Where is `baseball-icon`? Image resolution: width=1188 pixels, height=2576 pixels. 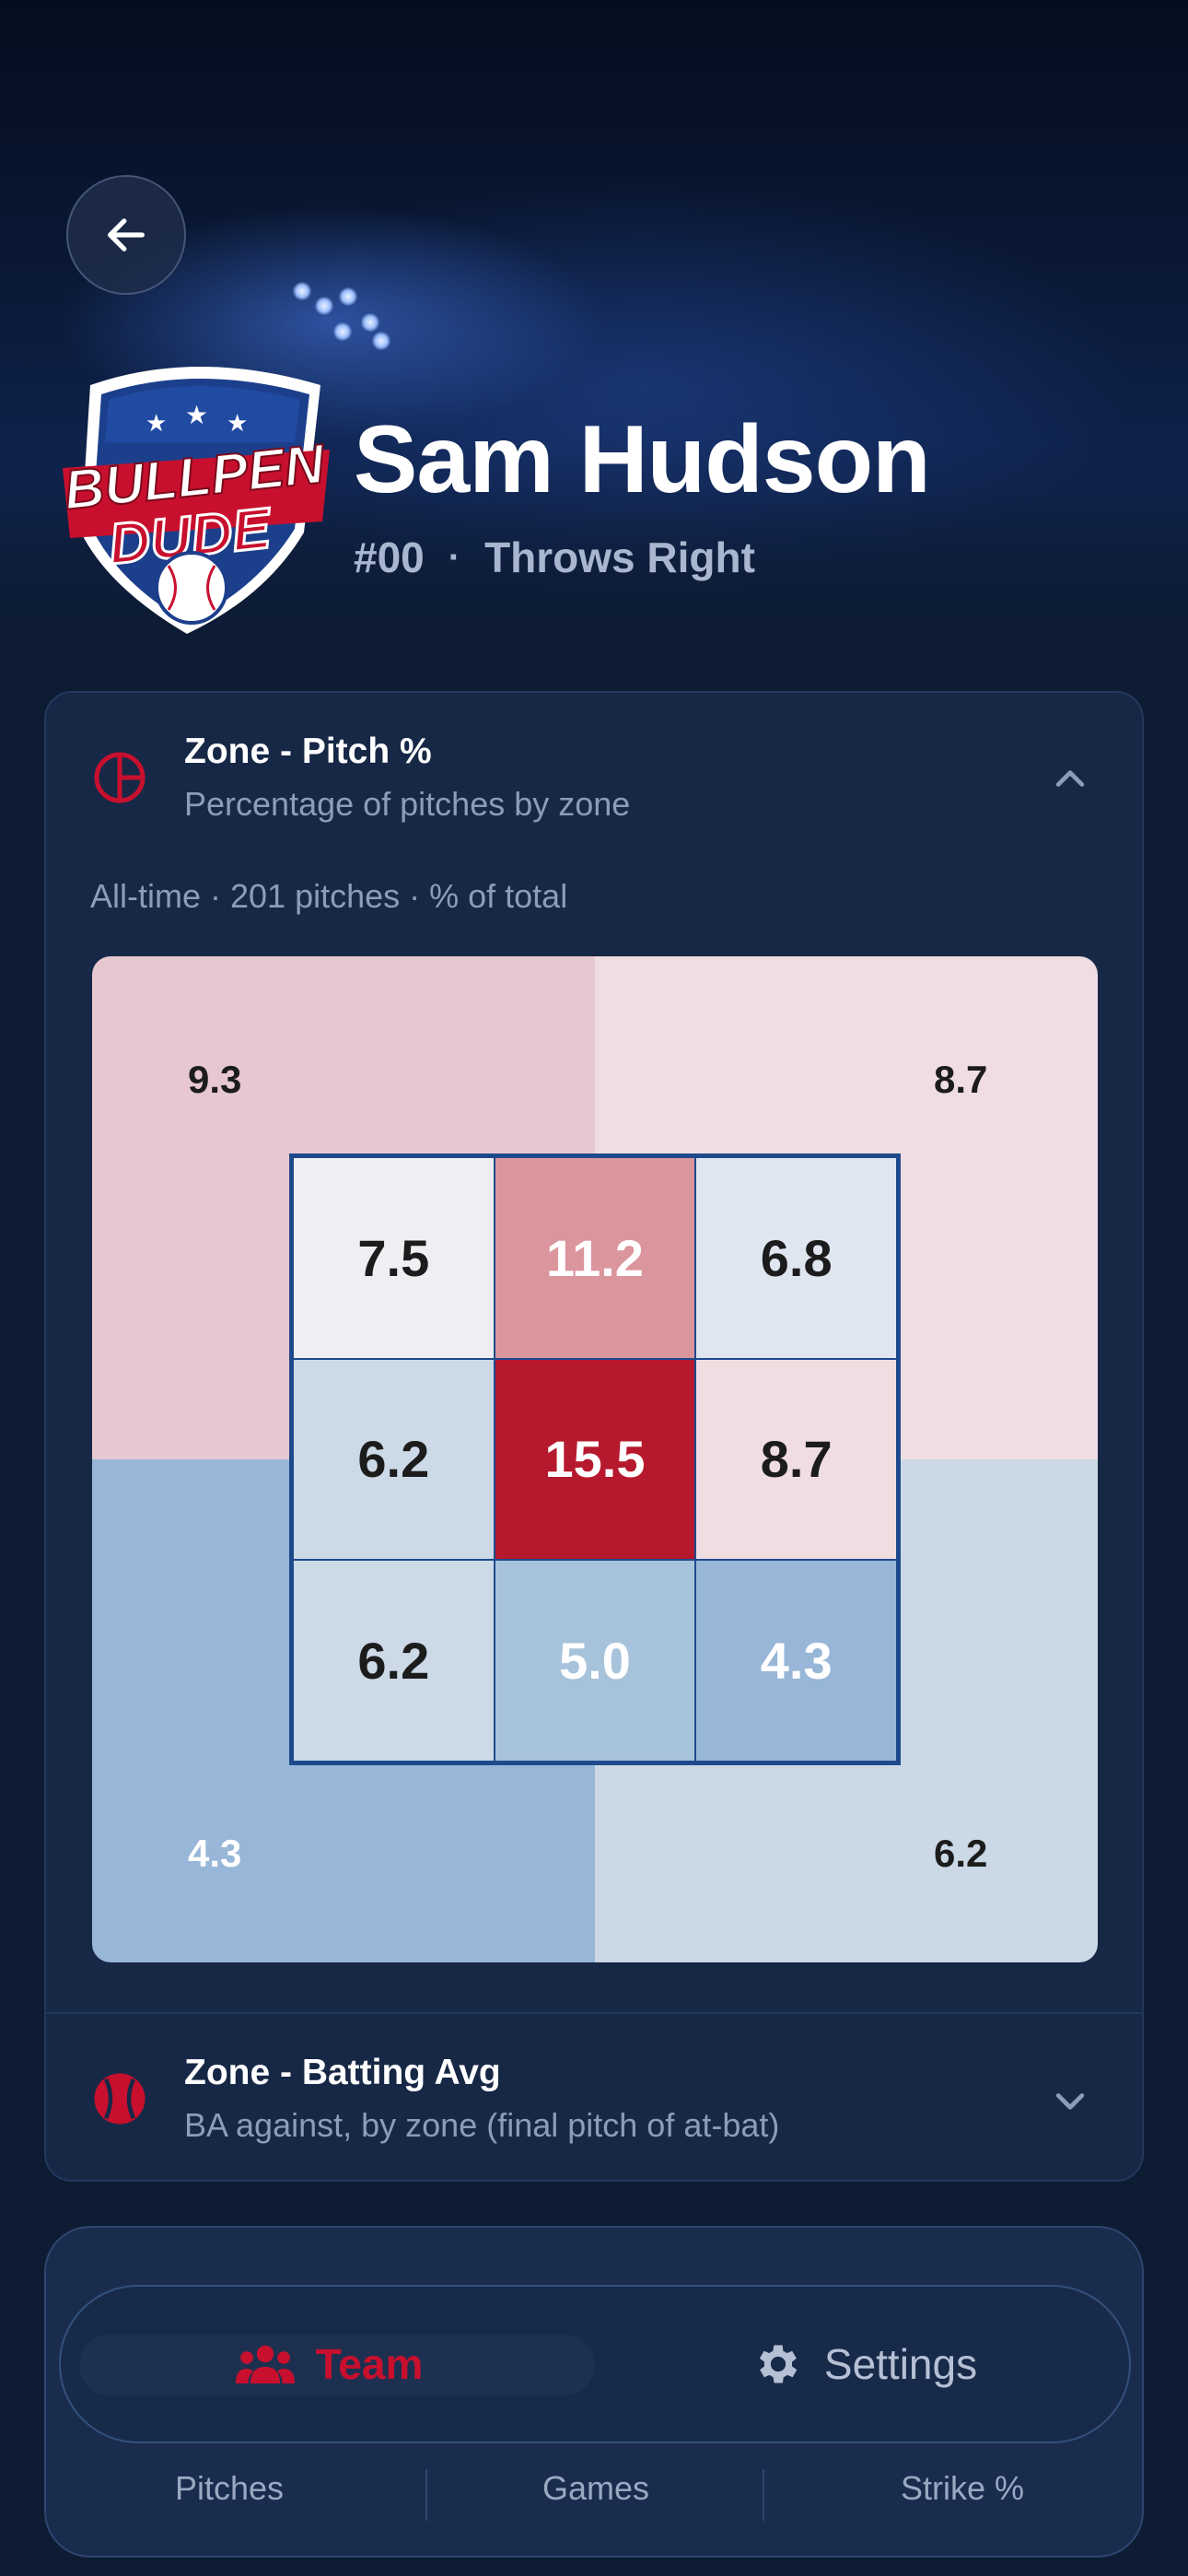 baseball-icon is located at coordinates (120, 2099).